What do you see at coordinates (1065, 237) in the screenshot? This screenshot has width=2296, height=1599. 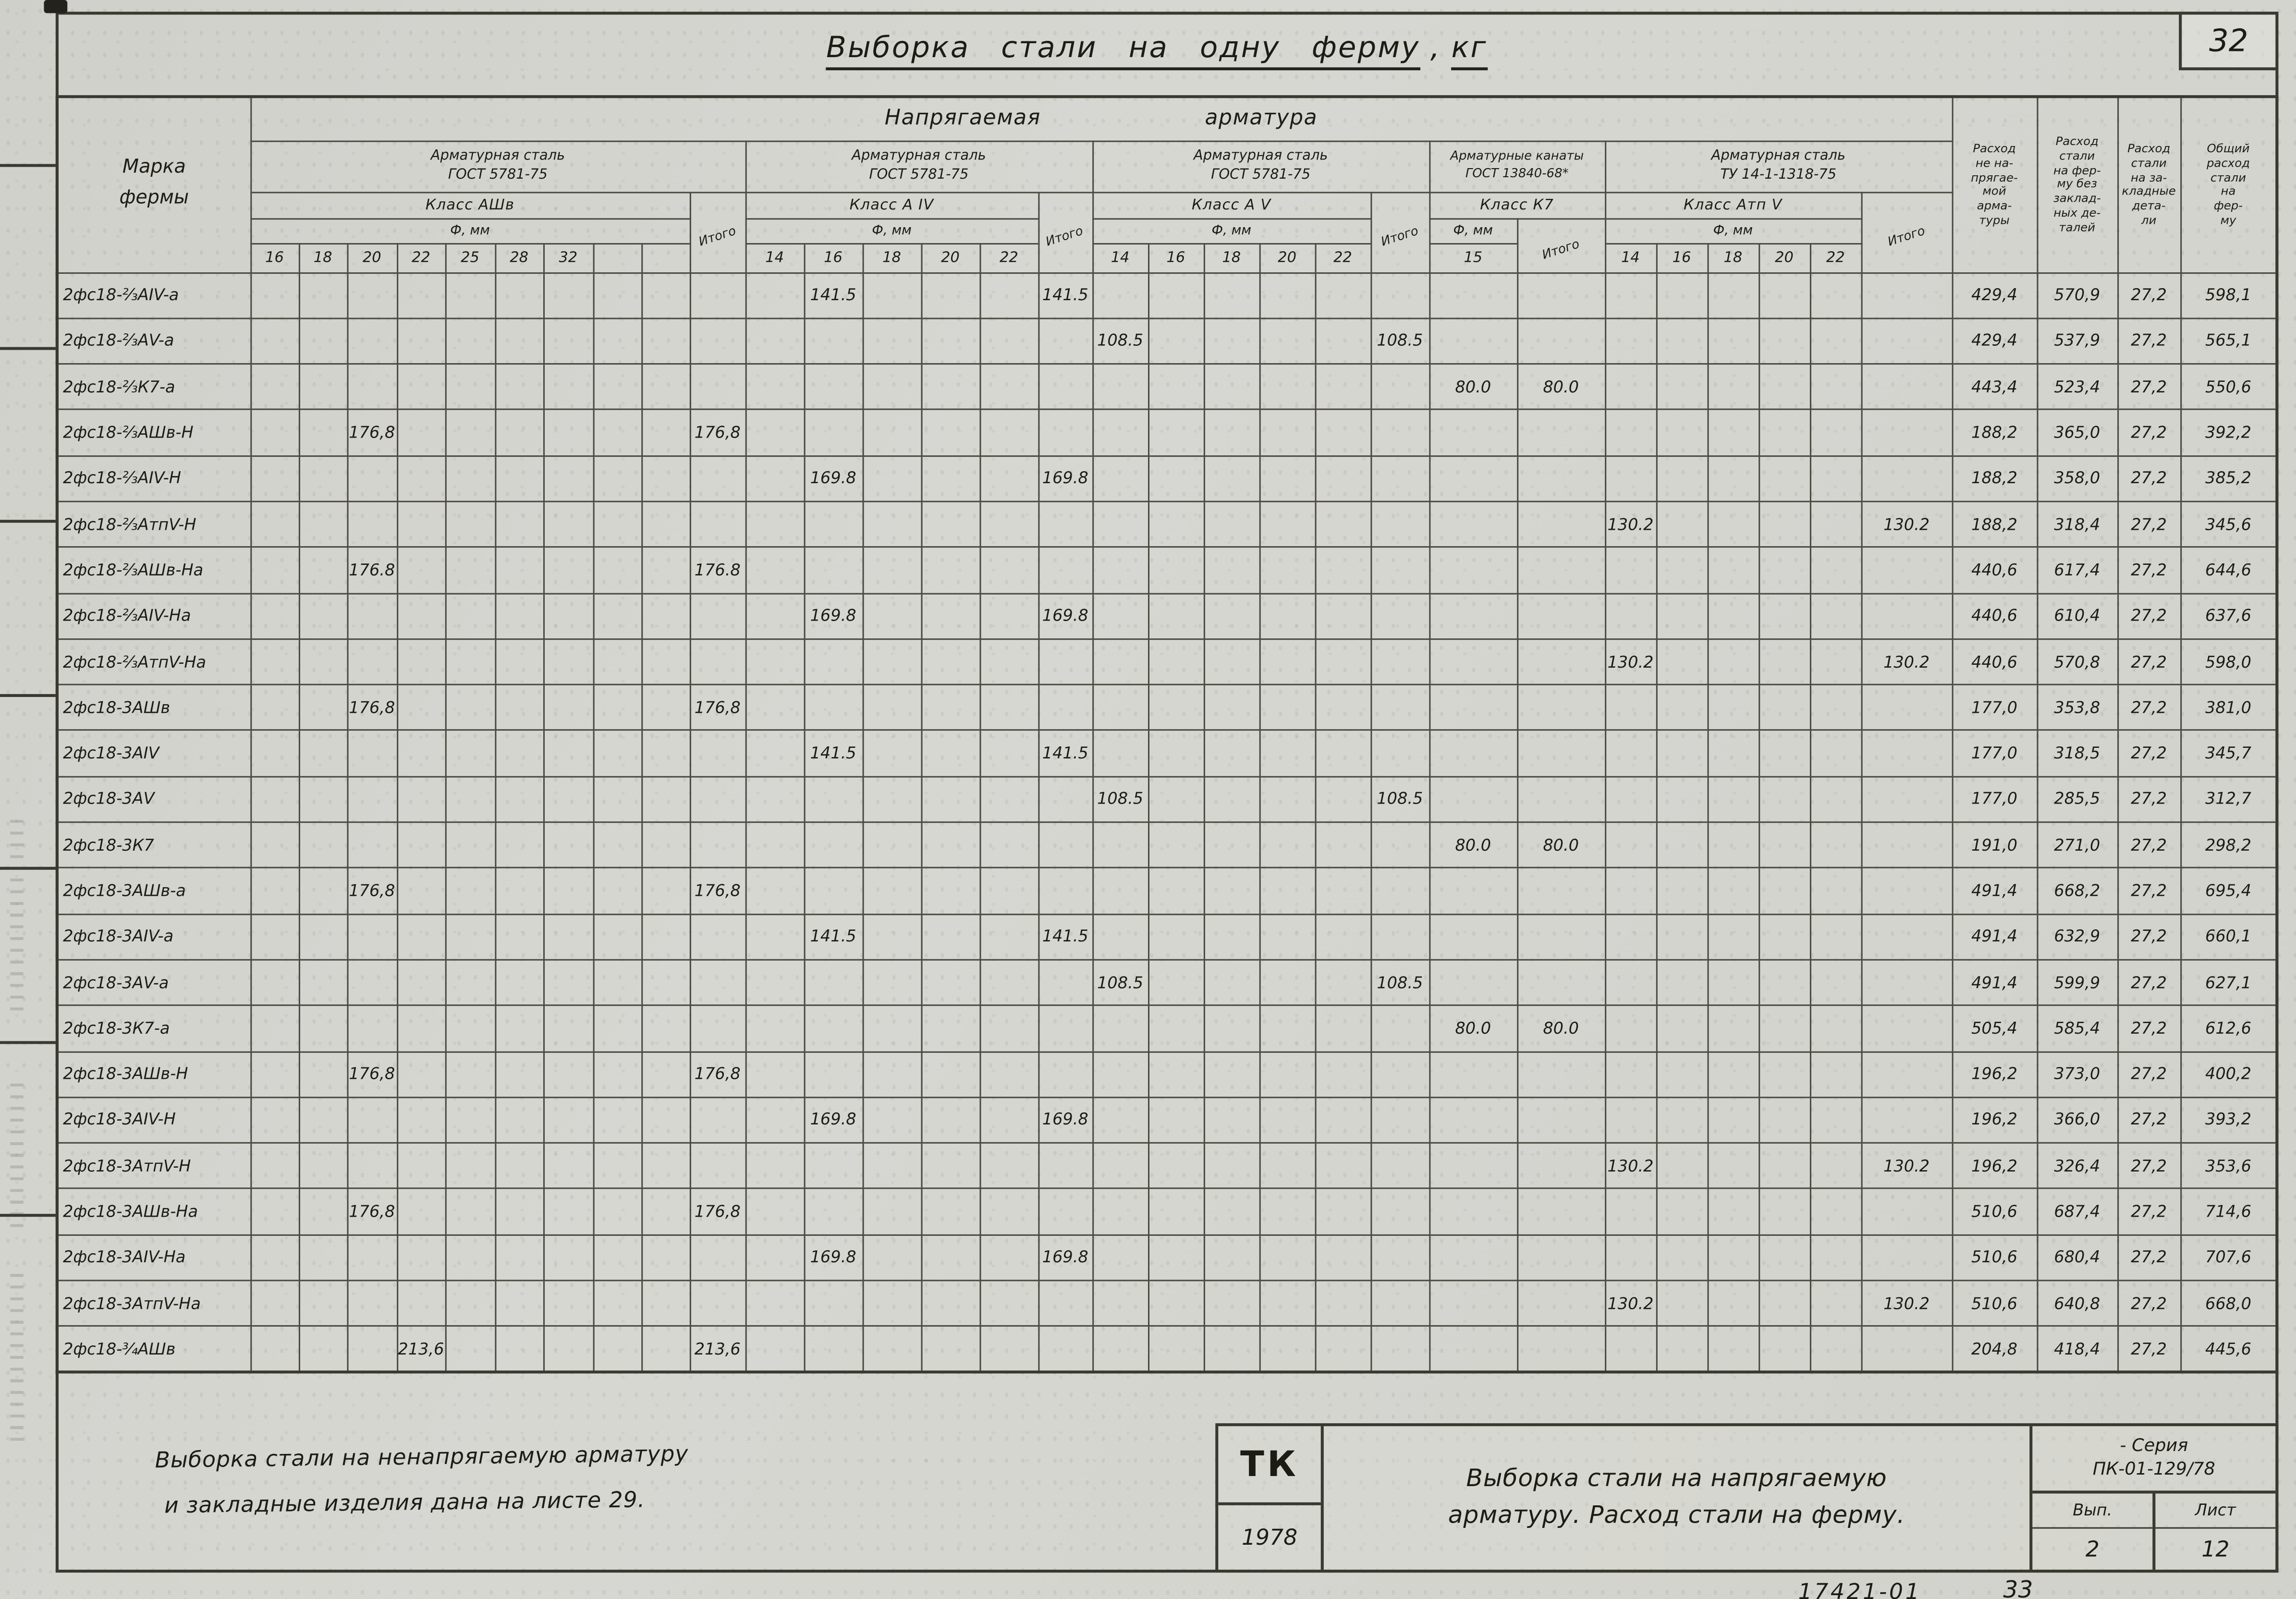 I see `itogo-label: Итого` at bounding box center [1065, 237].